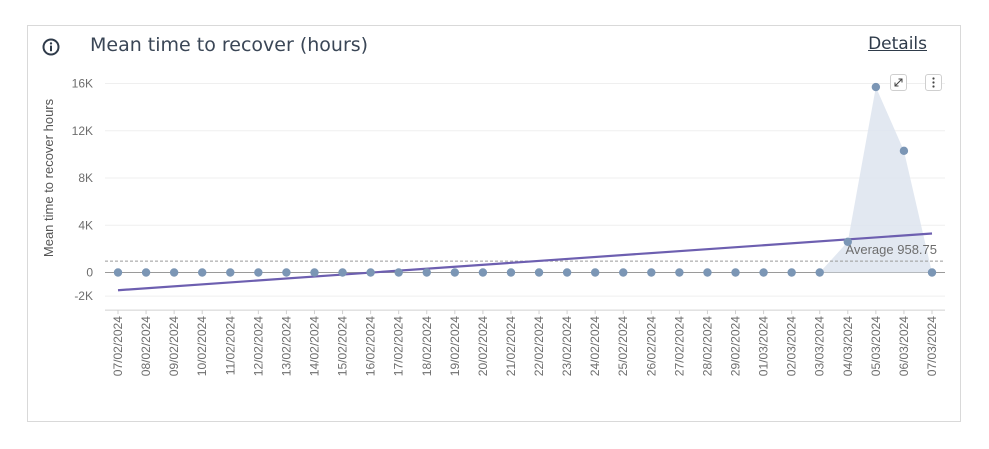 The height and width of the screenshot is (449, 989). Describe the element at coordinates (343, 346) in the screenshot. I see `x-tick-label: 15/02/2024` at that location.